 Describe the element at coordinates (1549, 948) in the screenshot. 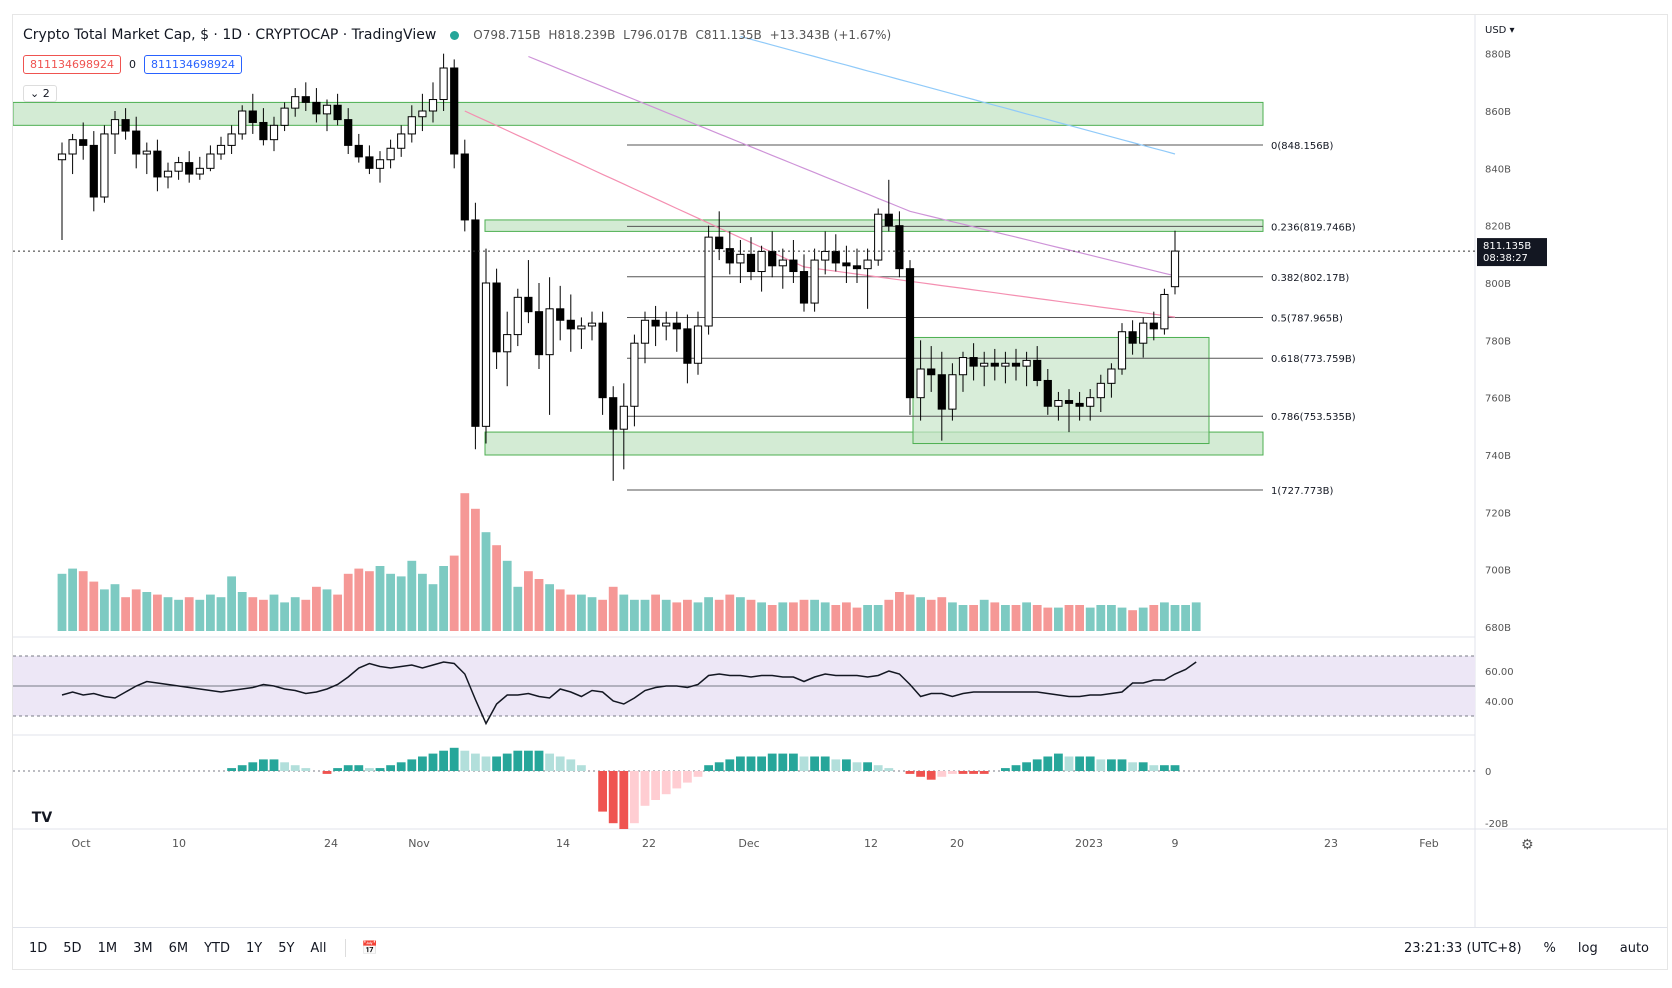

I see `percent-toggle: %` at that location.